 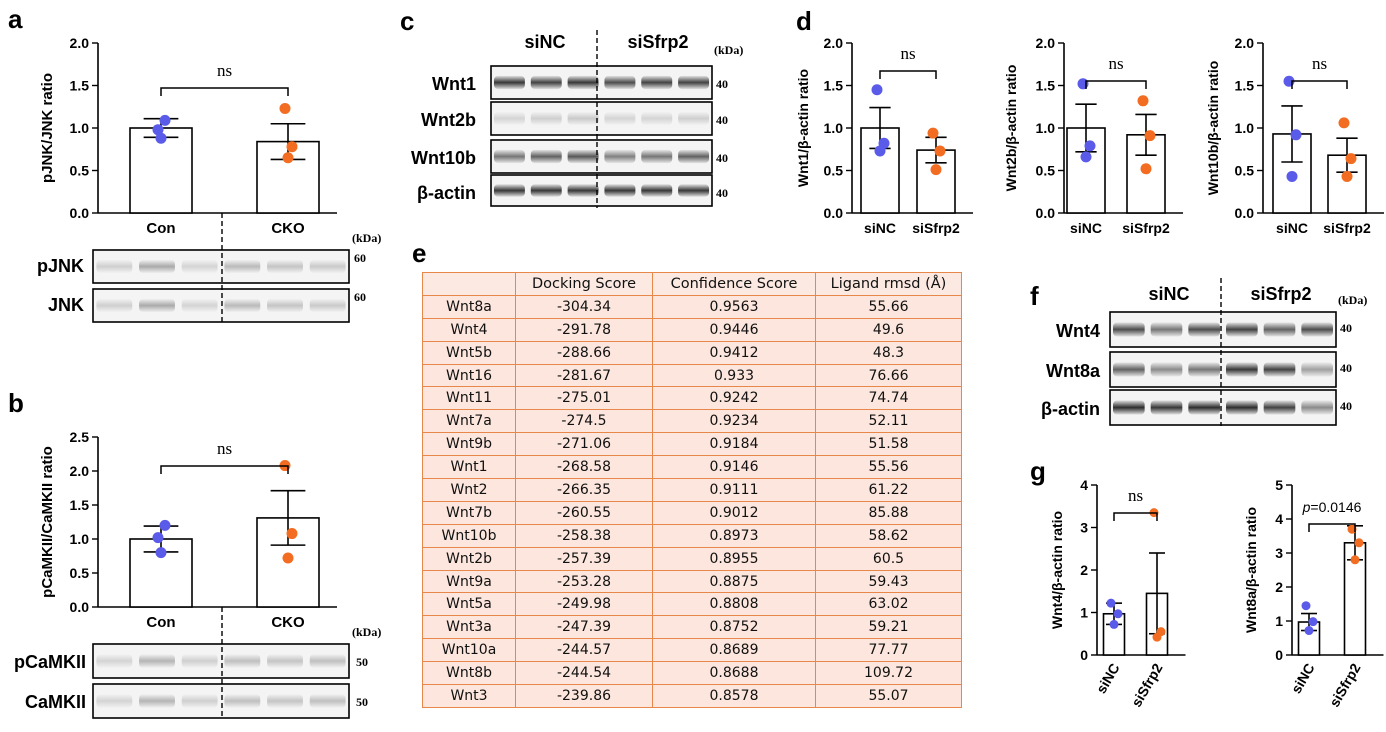 What do you see at coordinates (734, 490) in the screenshot?
I see `table-cell: 0.9111` at bounding box center [734, 490].